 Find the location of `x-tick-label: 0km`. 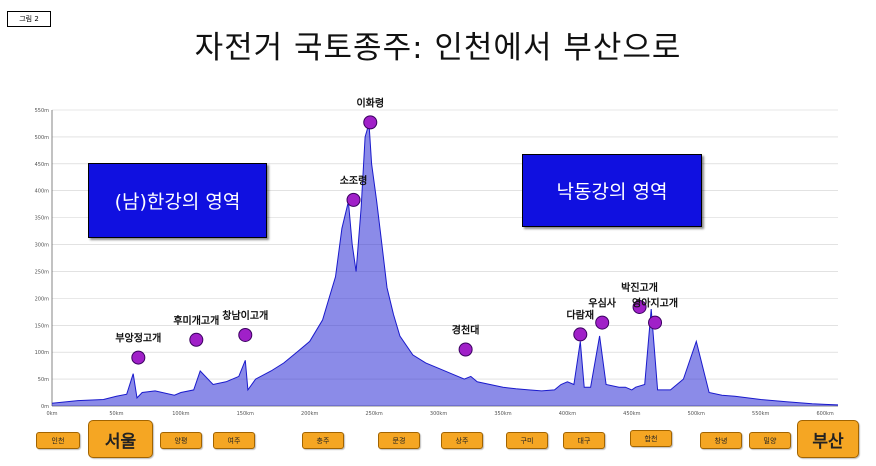

x-tick-label: 0km is located at coordinates (52, 414).